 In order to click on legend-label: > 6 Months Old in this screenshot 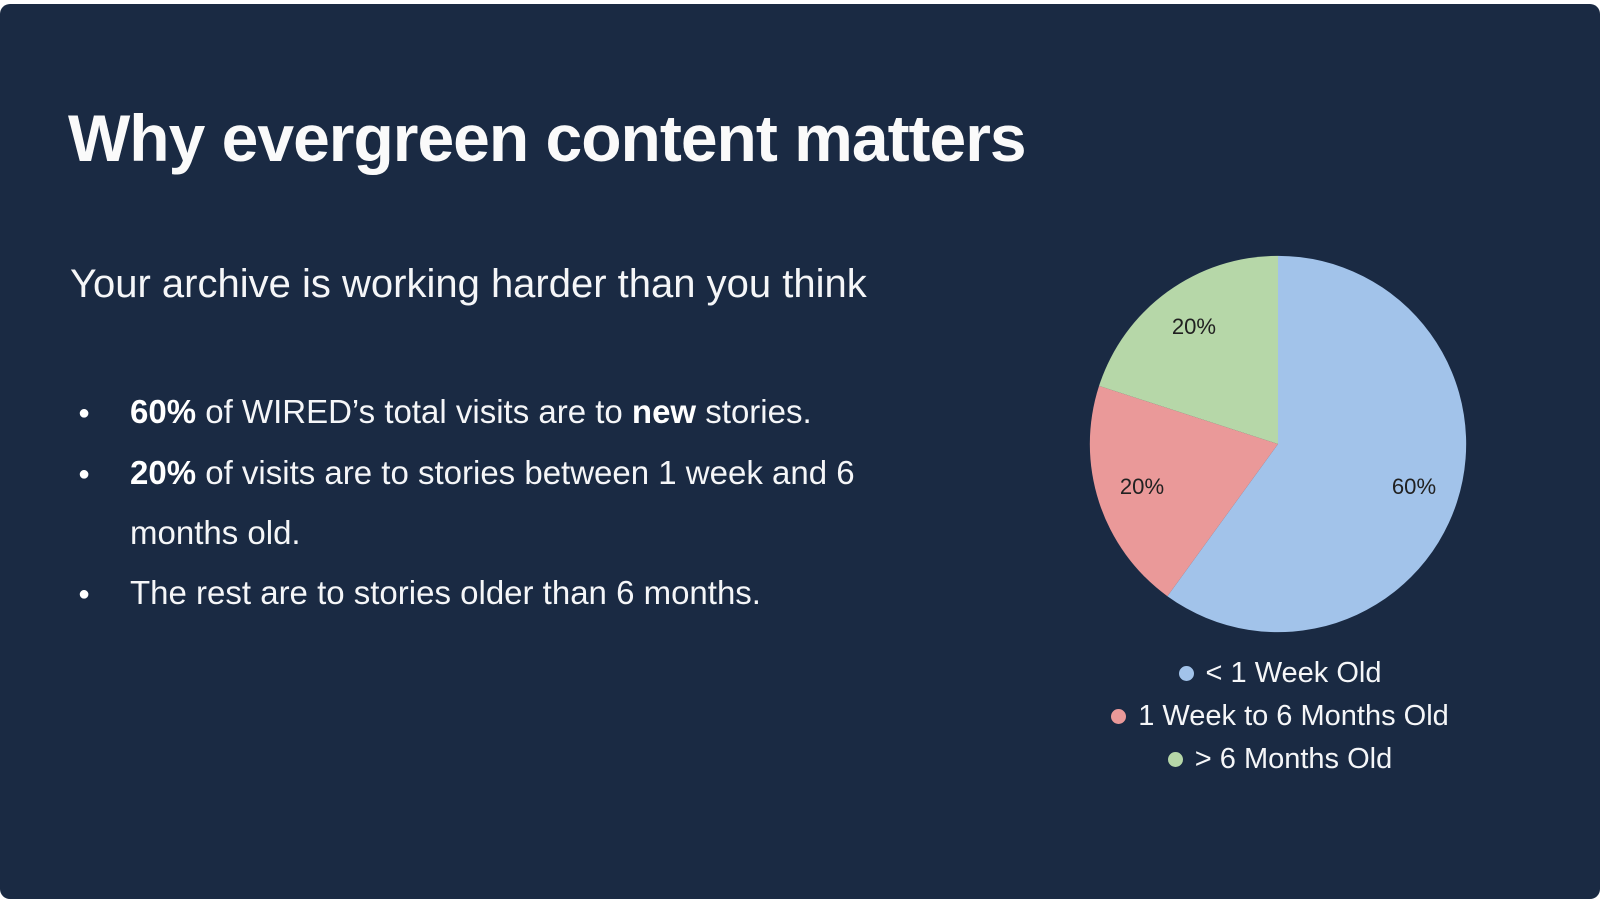, I will do `click(1293, 759)`.